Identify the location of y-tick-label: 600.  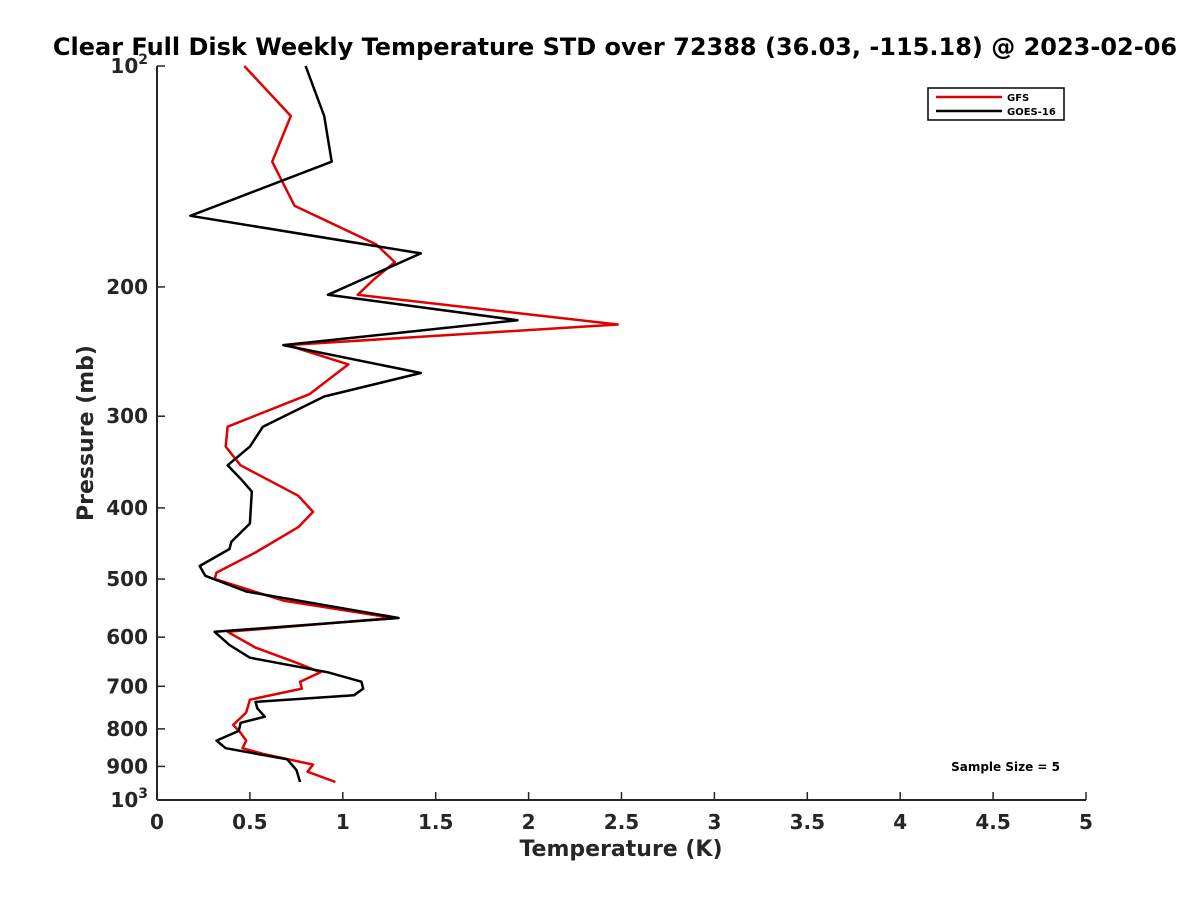
(127, 637).